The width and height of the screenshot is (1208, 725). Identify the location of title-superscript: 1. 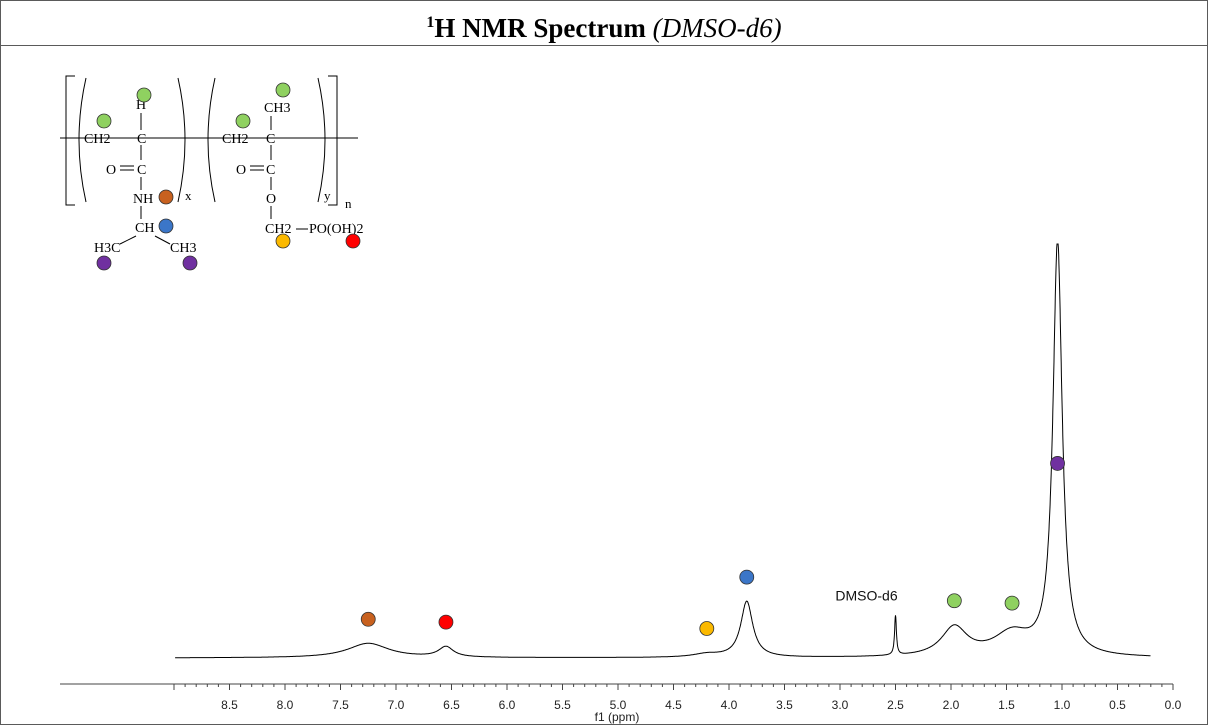
(430, 22).